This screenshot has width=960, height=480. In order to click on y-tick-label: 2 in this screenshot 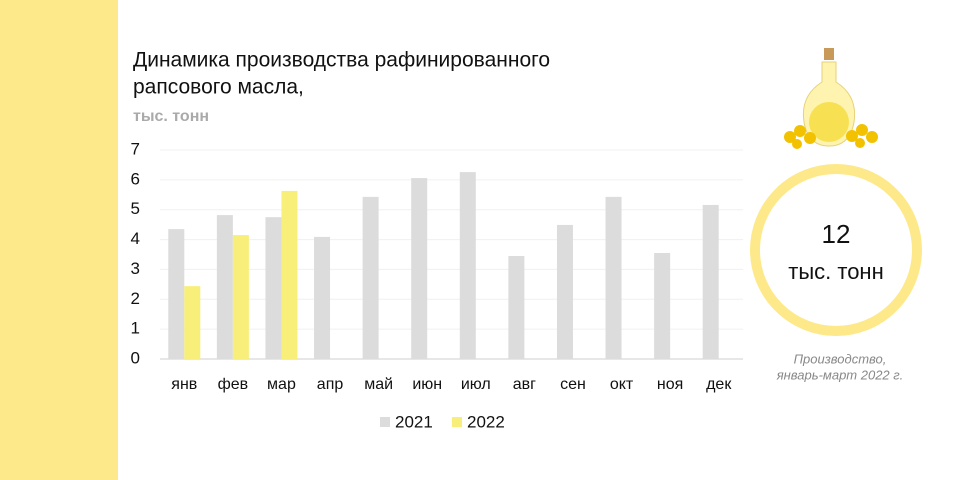, I will do `click(135, 298)`.